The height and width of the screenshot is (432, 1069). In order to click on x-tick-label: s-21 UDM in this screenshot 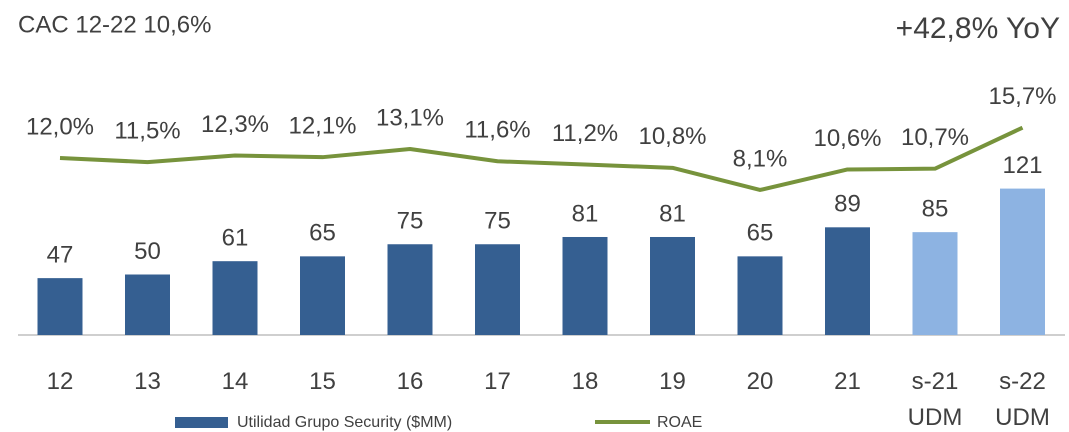, I will do `click(935, 399)`.